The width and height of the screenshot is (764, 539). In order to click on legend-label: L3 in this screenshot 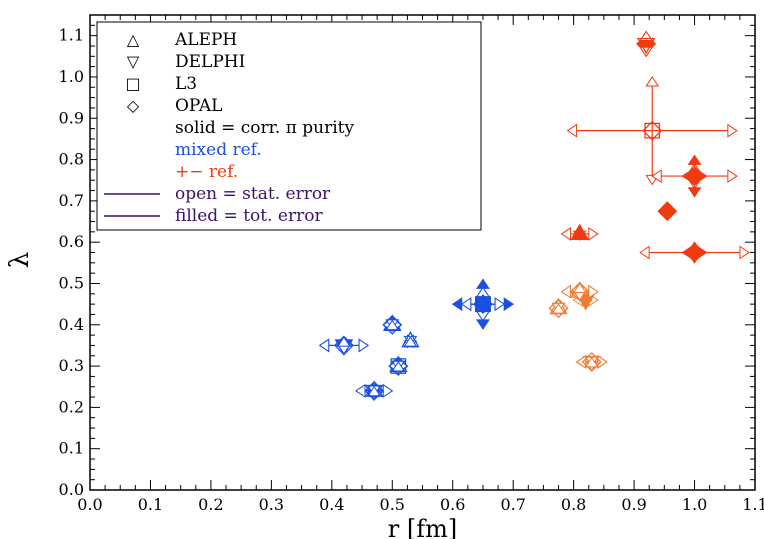, I will do `click(186, 84)`.